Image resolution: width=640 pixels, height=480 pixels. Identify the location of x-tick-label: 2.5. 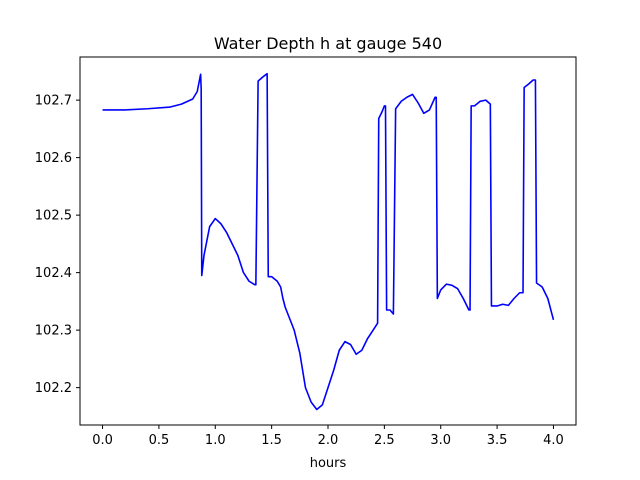
(384, 440).